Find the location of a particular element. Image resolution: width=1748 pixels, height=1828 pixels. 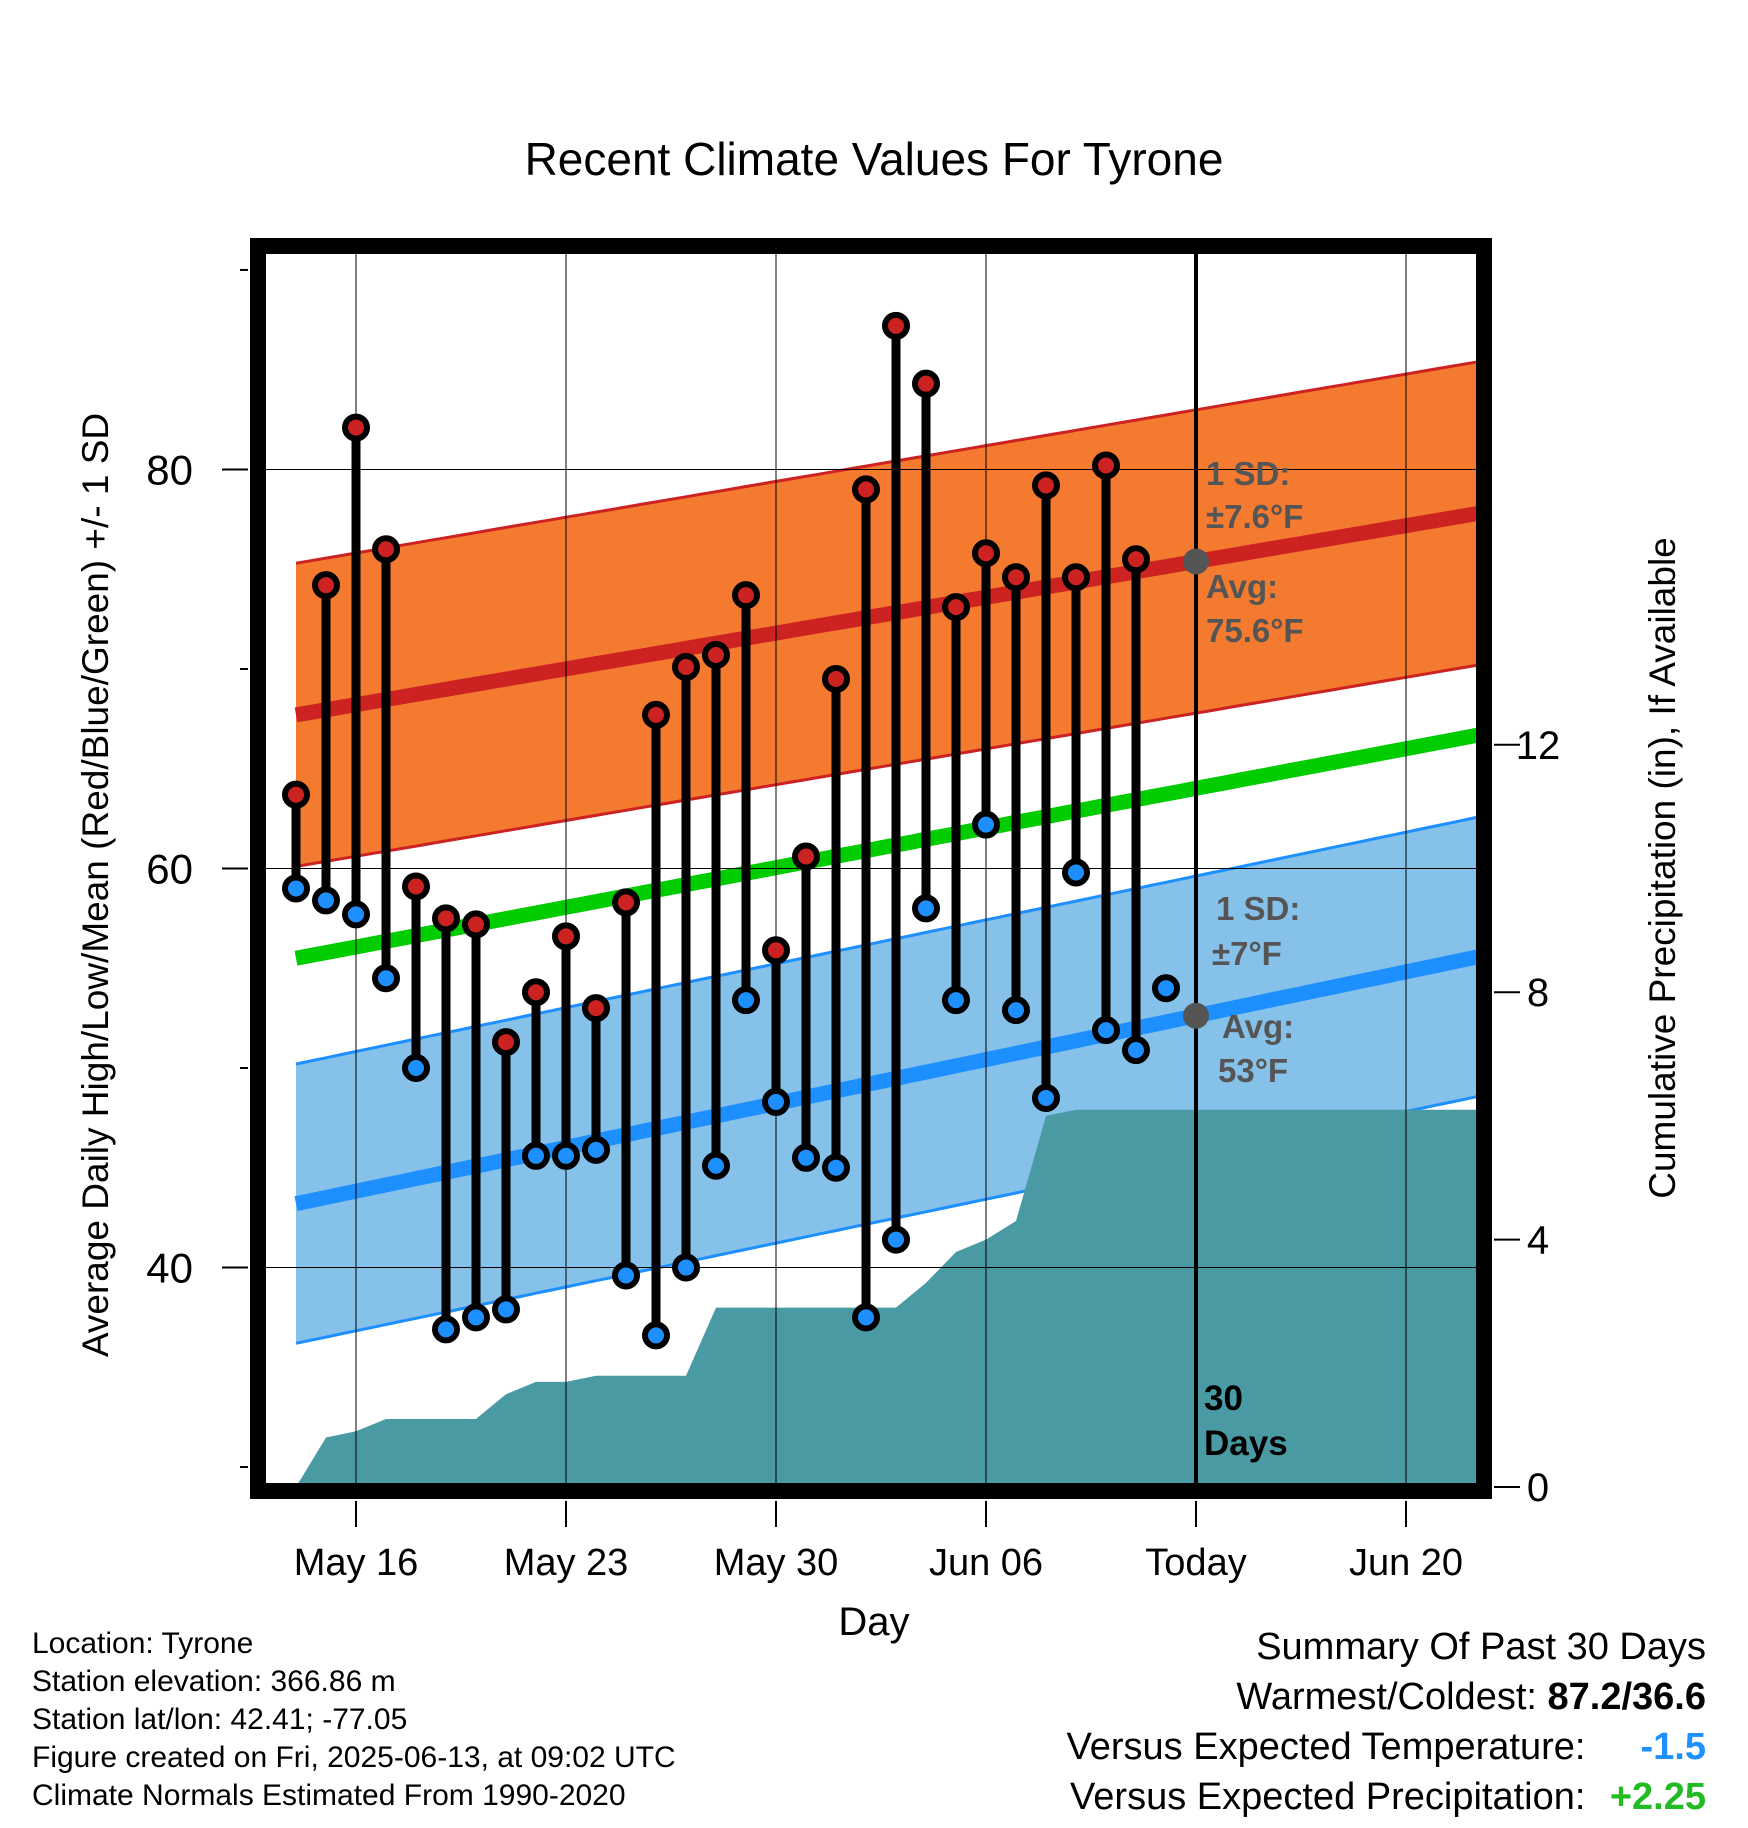

y-tick-label: 40 is located at coordinates (169, 1268).